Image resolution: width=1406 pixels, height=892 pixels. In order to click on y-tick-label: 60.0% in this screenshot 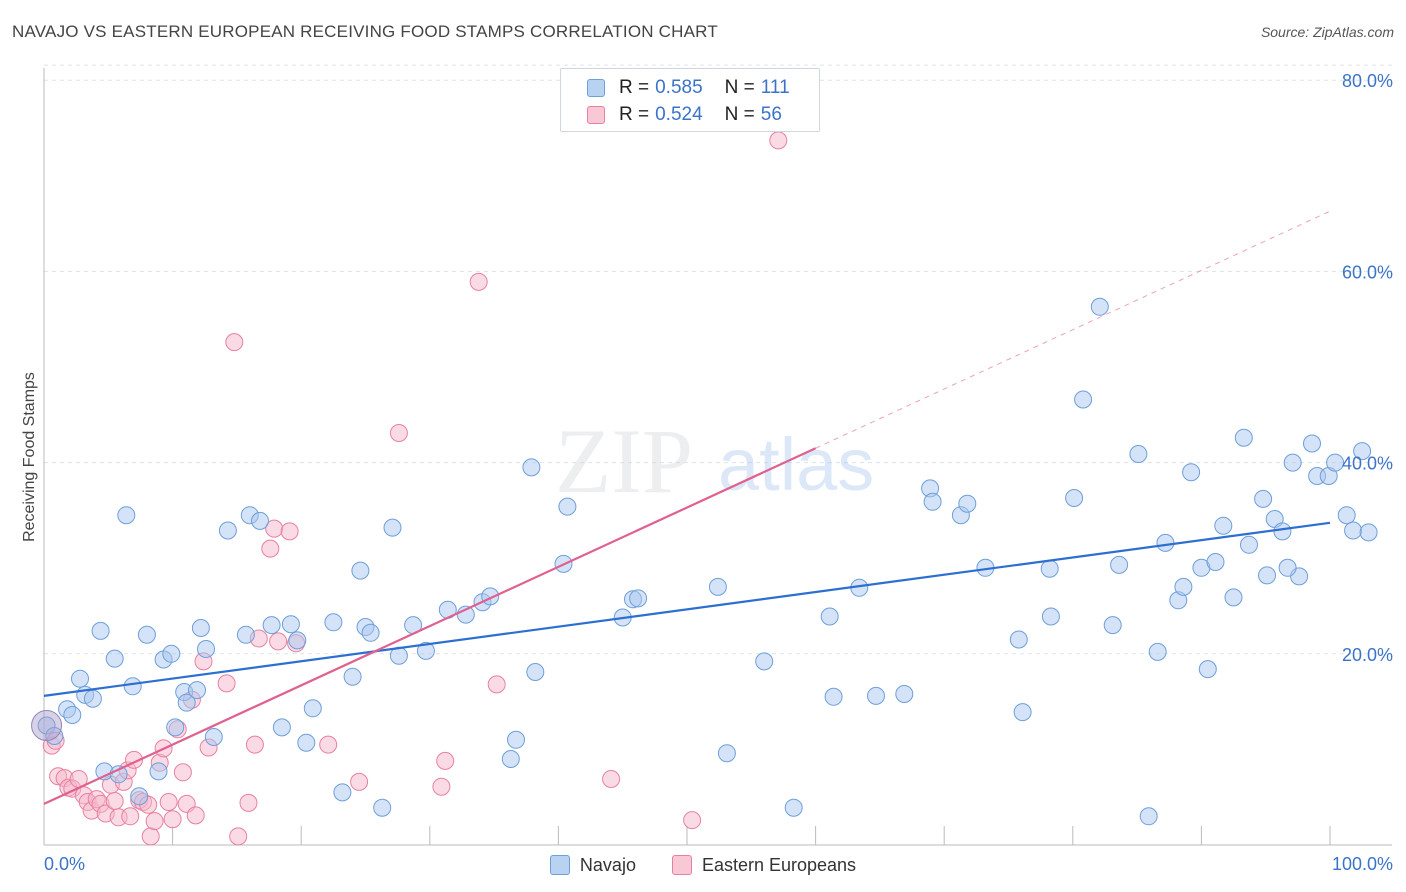, I will do `click(1367, 272)`.